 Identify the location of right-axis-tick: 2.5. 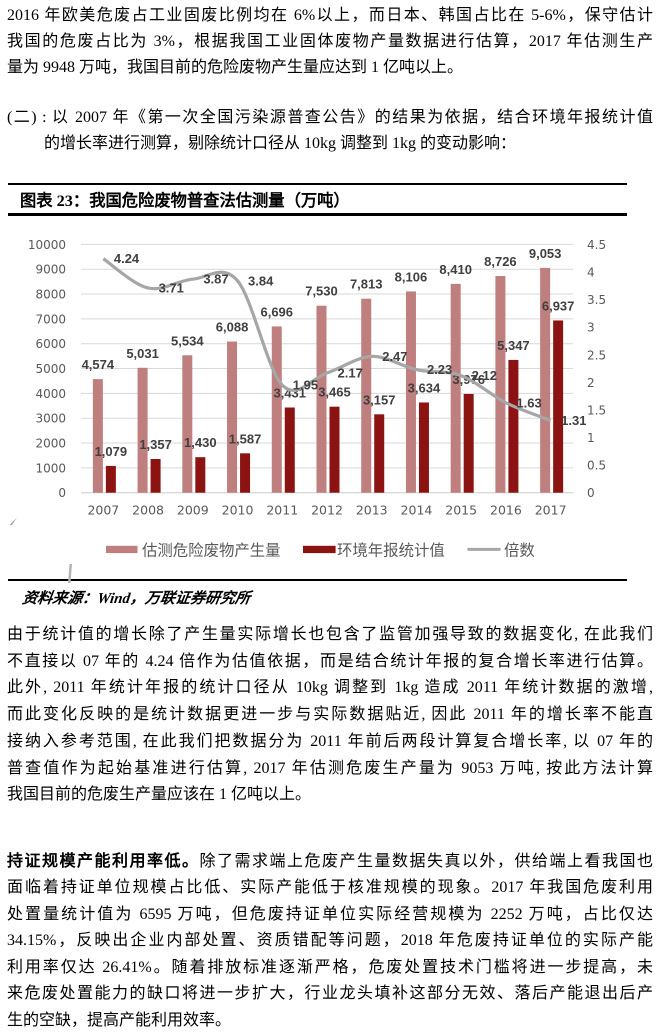
(596, 355).